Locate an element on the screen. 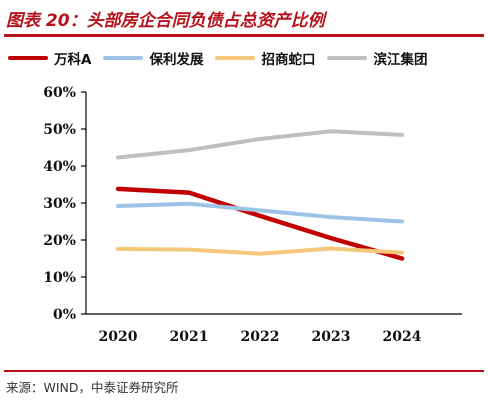 The height and width of the screenshot is (400, 488). y-tick-label: 50% is located at coordinates (59, 130).